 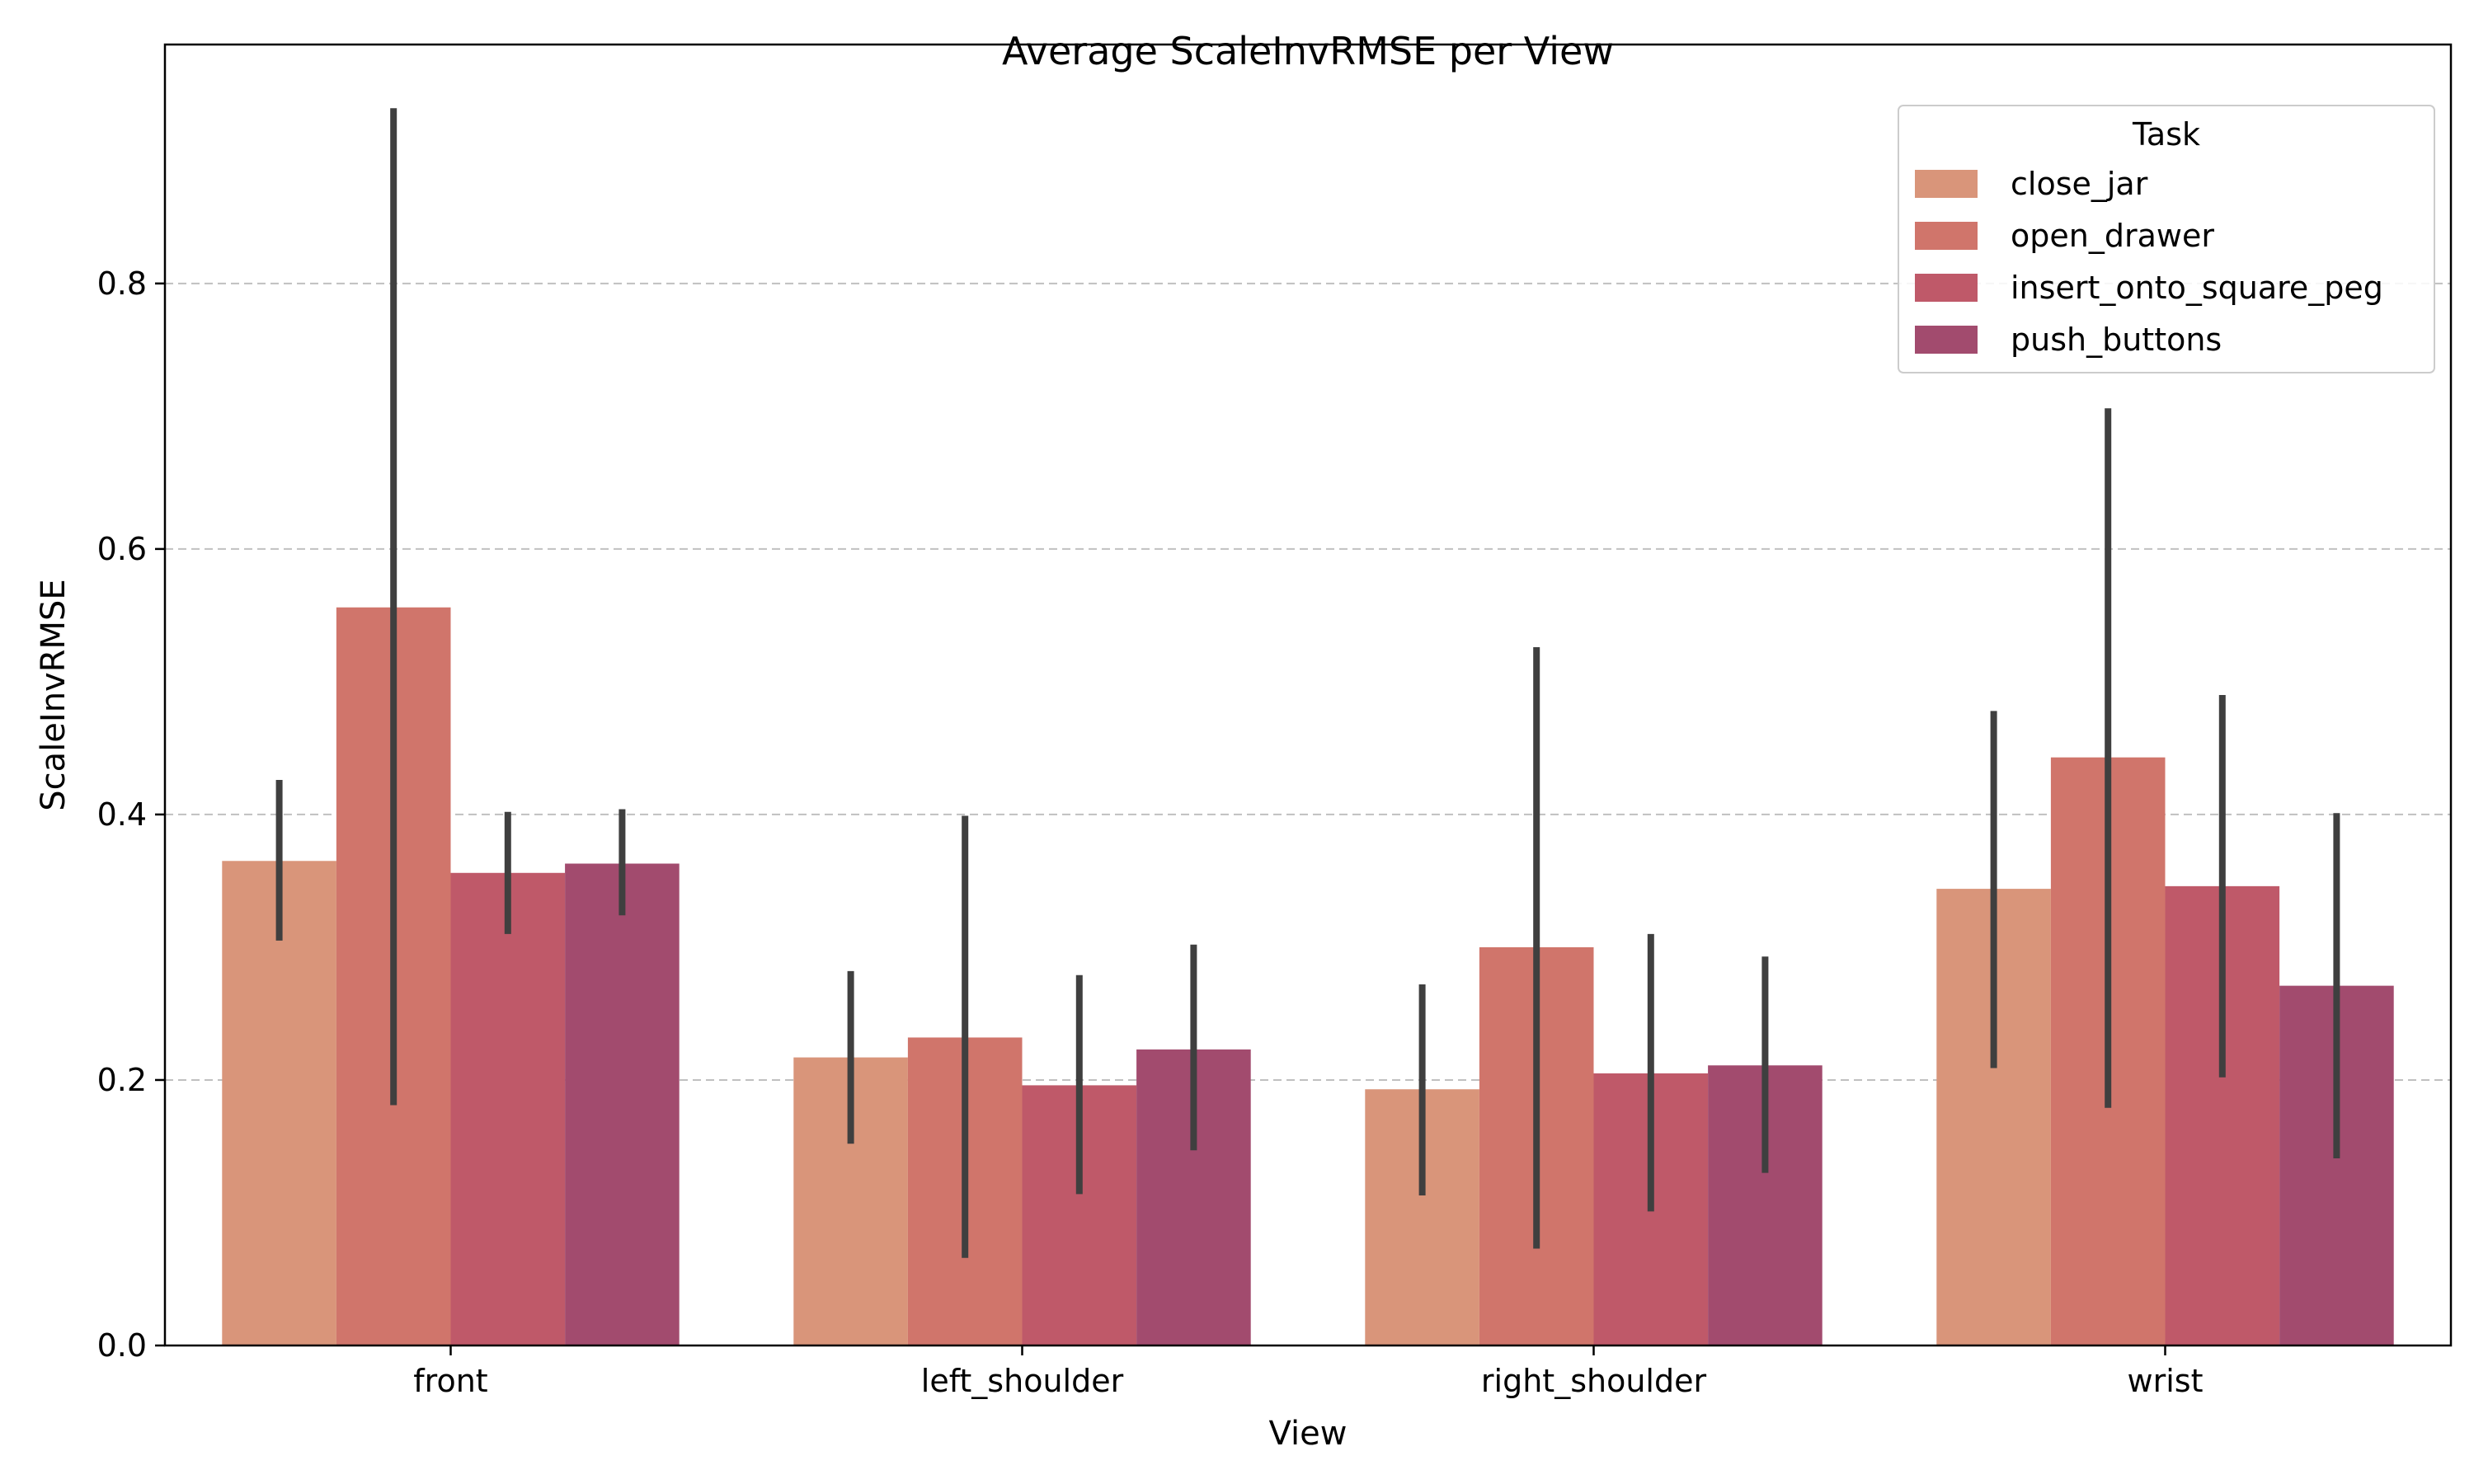 What do you see at coordinates (2166, 134) in the screenshot?
I see `legend-title: Task` at bounding box center [2166, 134].